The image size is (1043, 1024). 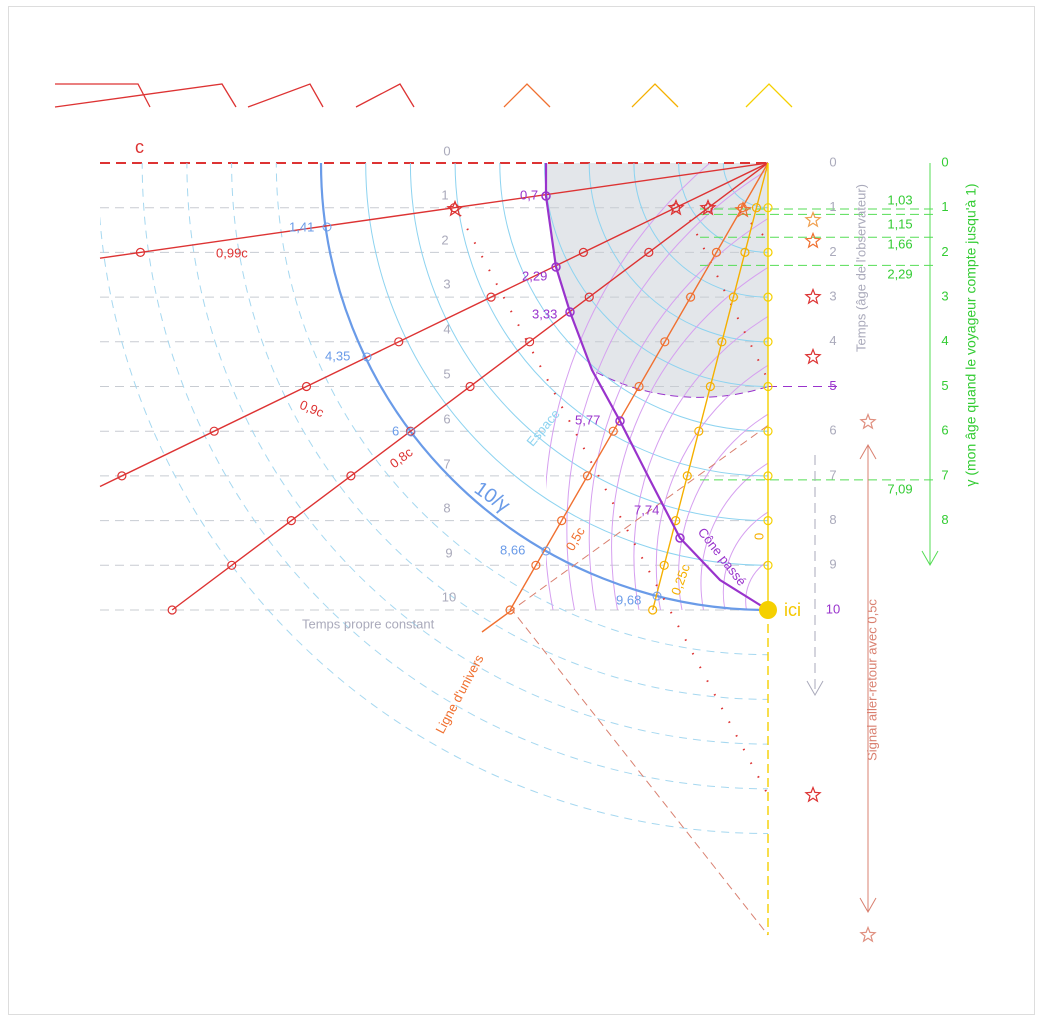 I want to click on observer-time-label: Temps (âge de l'observateur), so click(x=860, y=268).